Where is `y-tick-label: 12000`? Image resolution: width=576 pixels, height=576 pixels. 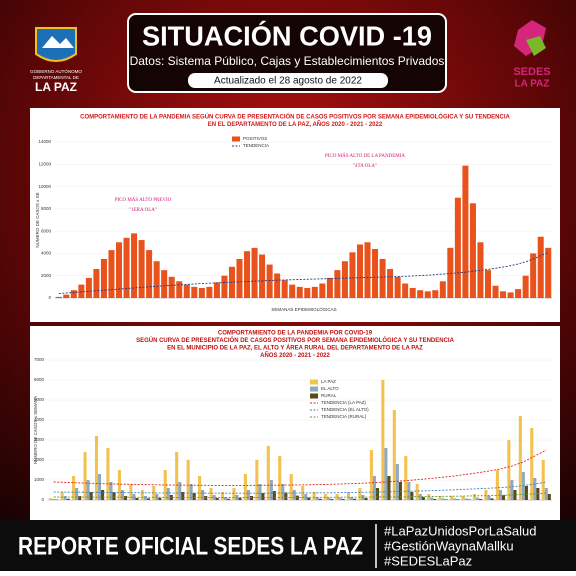 y-tick-label: 12000 is located at coordinates (44, 163).